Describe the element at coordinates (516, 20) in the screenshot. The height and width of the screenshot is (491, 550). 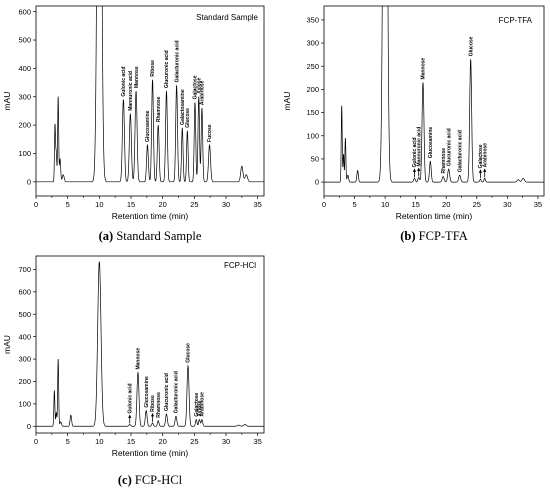
I see `panel-title: FCP-TFA` at that location.